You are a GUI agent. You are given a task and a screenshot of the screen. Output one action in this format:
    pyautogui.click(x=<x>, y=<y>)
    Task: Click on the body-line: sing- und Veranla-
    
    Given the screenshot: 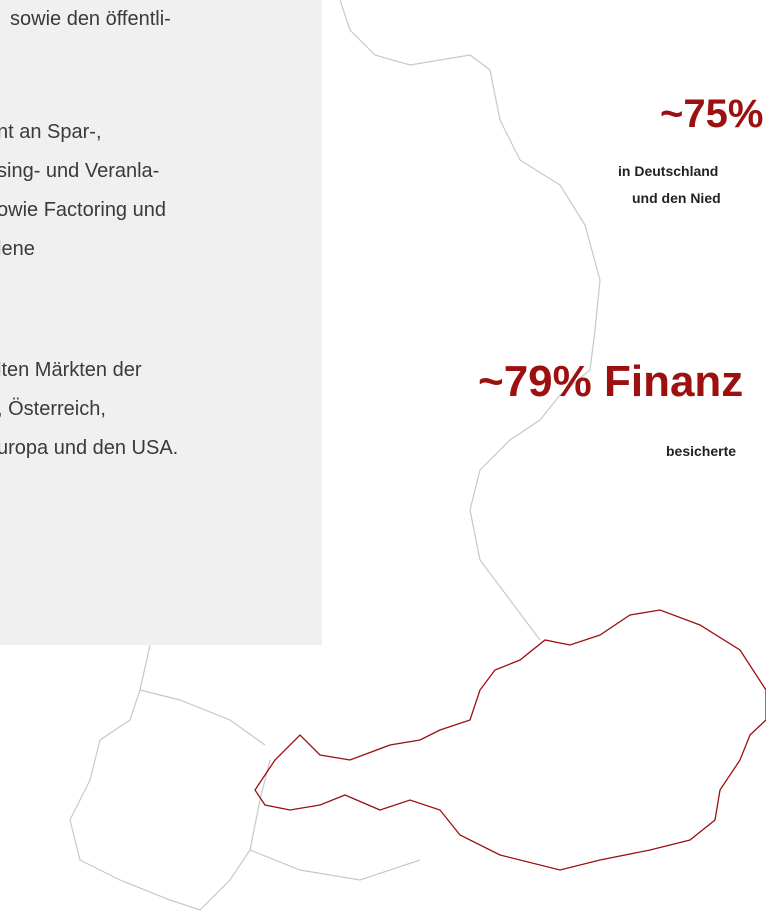 What is the action you would take?
    pyautogui.click(x=79, y=171)
    